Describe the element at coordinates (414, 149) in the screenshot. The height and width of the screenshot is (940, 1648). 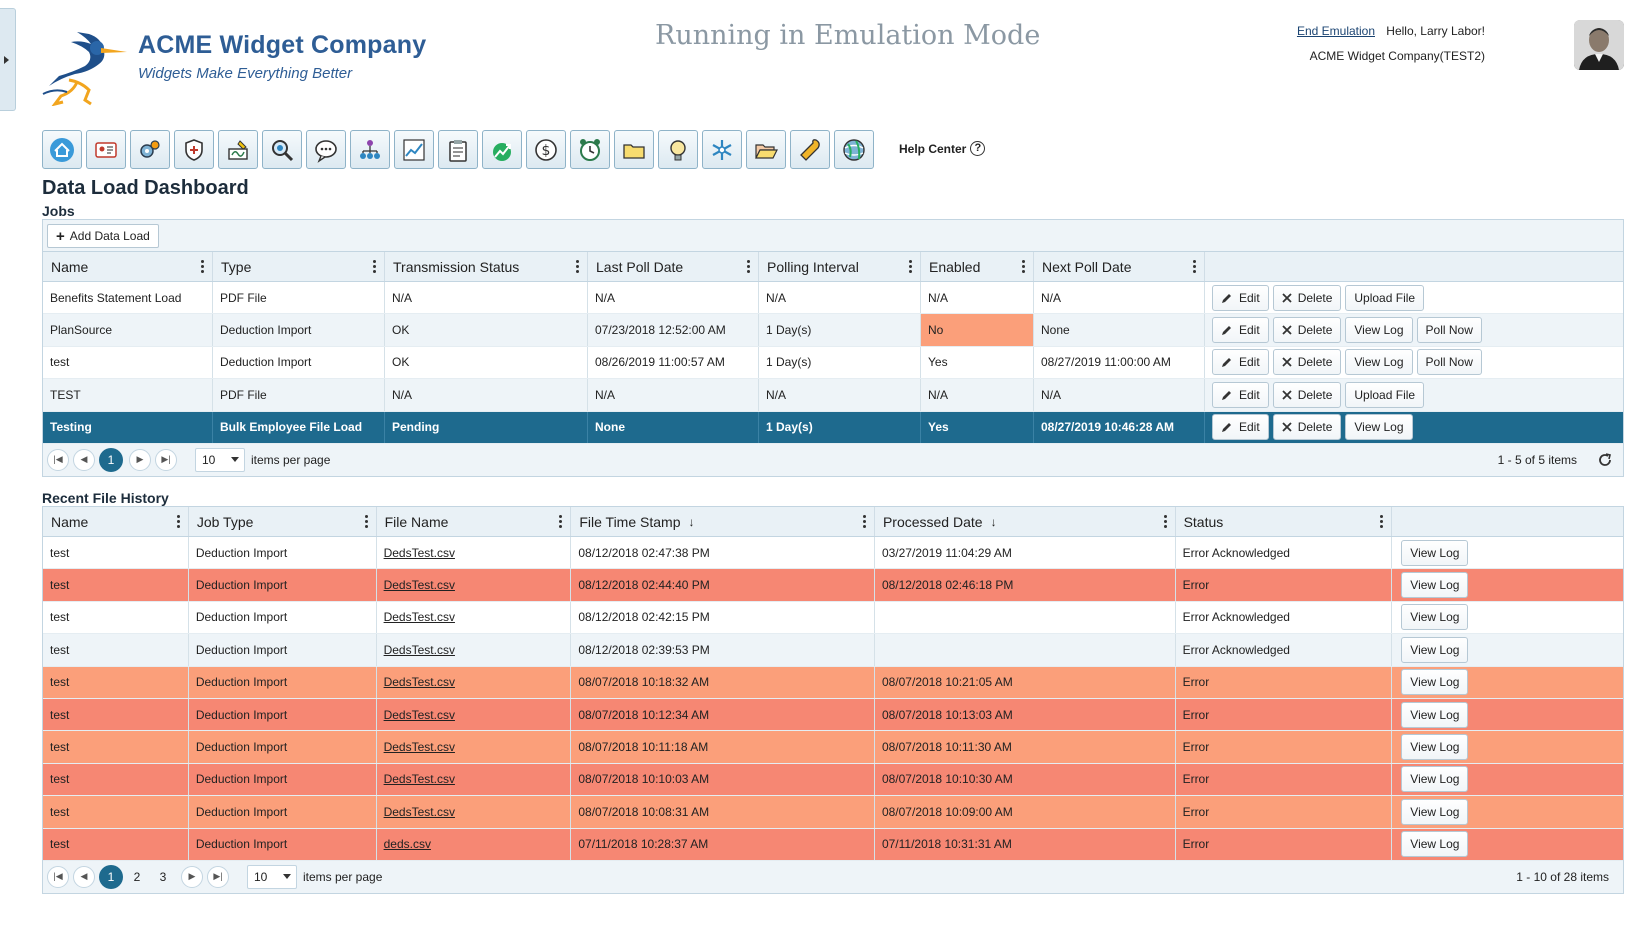
I see `toolbar-button-line-chart` at that location.